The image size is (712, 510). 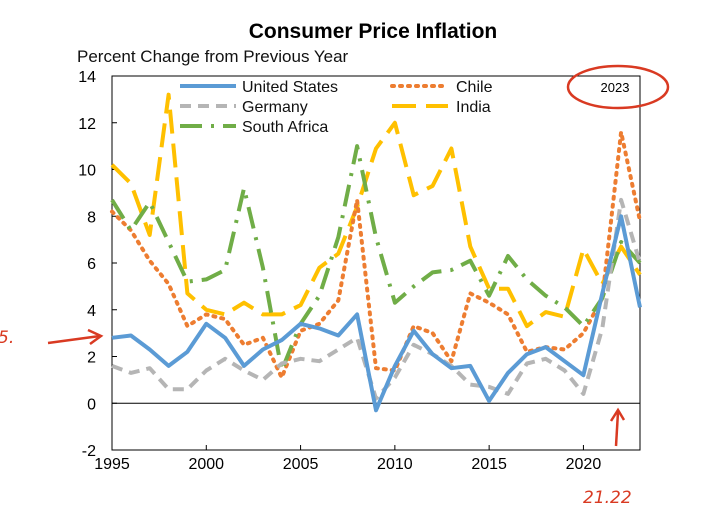 I want to click on year-badge: 2023, so click(x=618, y=87).